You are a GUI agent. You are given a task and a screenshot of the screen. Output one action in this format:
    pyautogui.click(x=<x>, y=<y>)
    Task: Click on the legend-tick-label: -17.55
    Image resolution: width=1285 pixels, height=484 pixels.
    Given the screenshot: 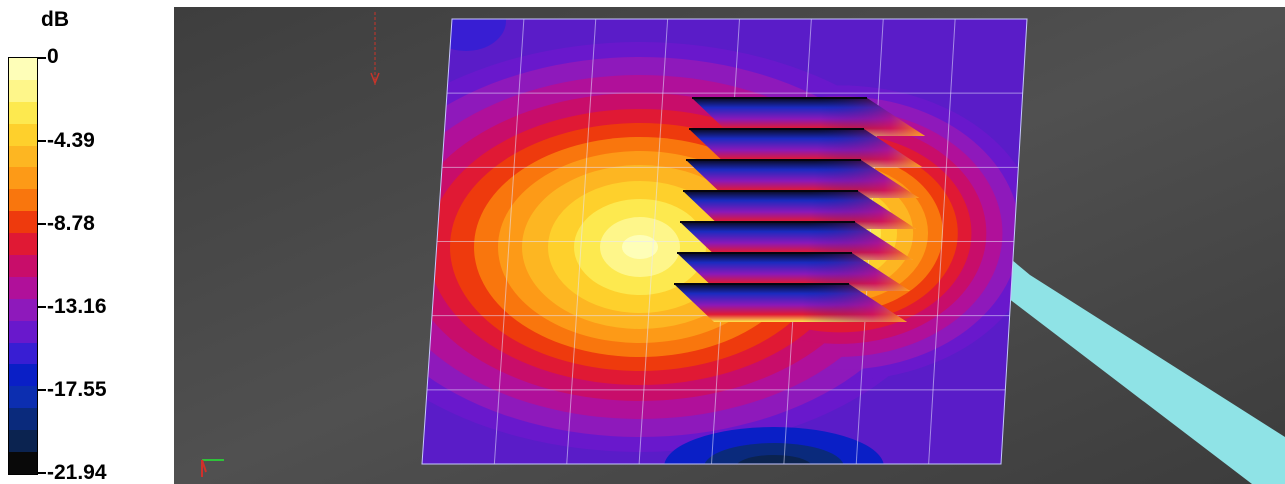 What is the action you would take?
    pyautogui.click(x=77, y=389)
    